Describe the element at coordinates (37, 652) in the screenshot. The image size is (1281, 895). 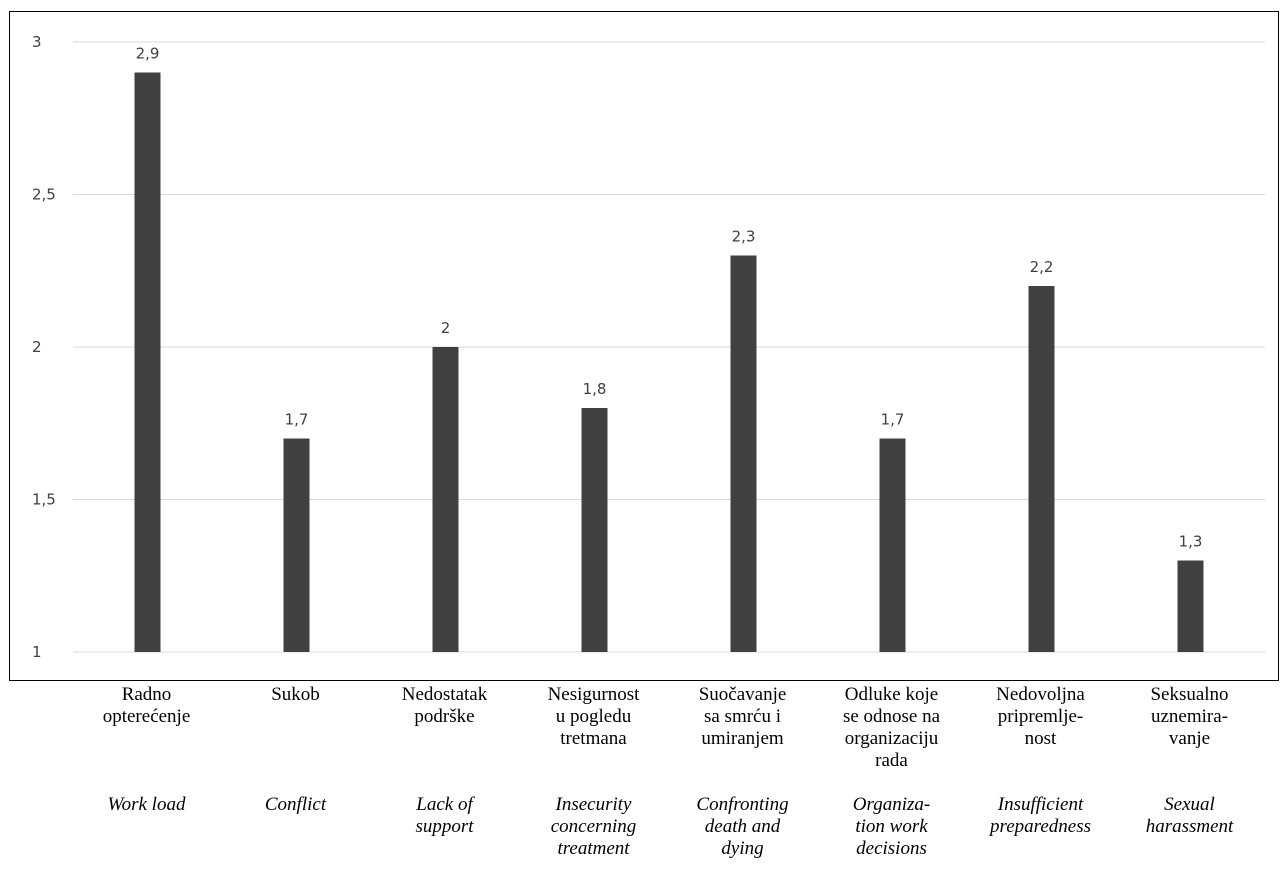
I see `y-tick-label: 1` at that location.